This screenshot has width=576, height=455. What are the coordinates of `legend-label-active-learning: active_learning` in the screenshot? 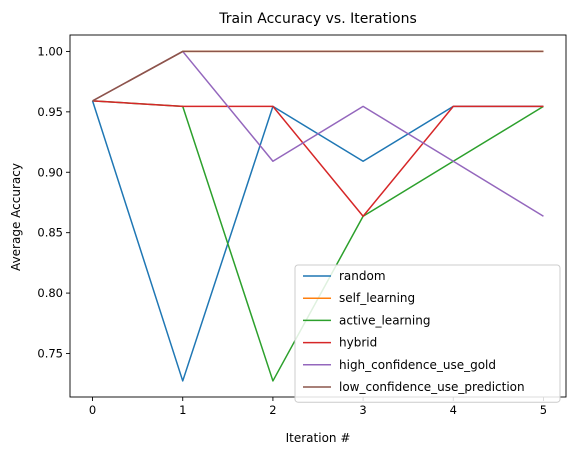 It's located at (384, 320).